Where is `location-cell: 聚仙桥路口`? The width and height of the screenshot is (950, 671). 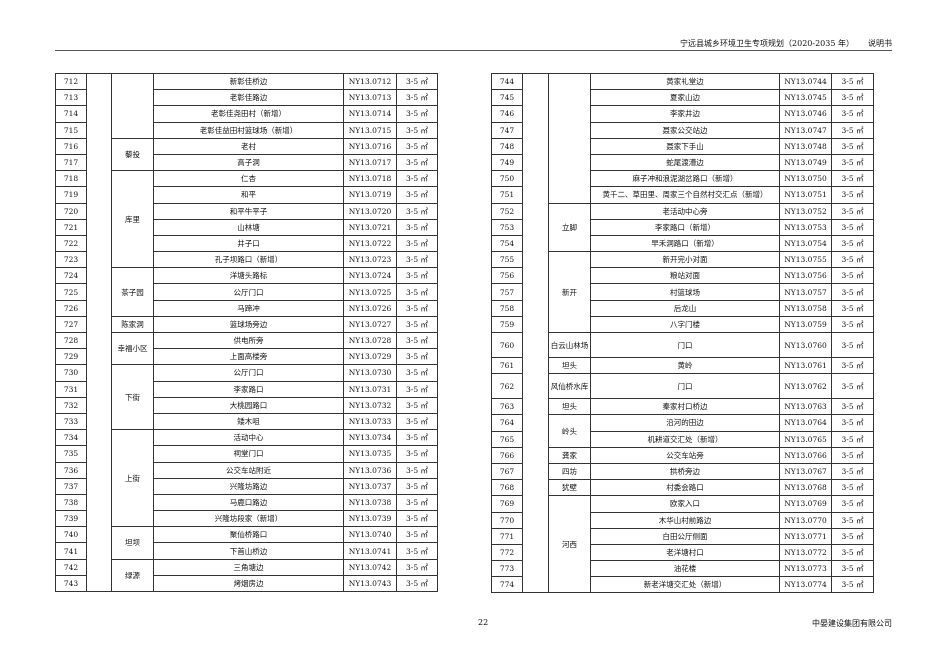
location-cell: 聚仙桥路口 is located at coordinates (248, 535).